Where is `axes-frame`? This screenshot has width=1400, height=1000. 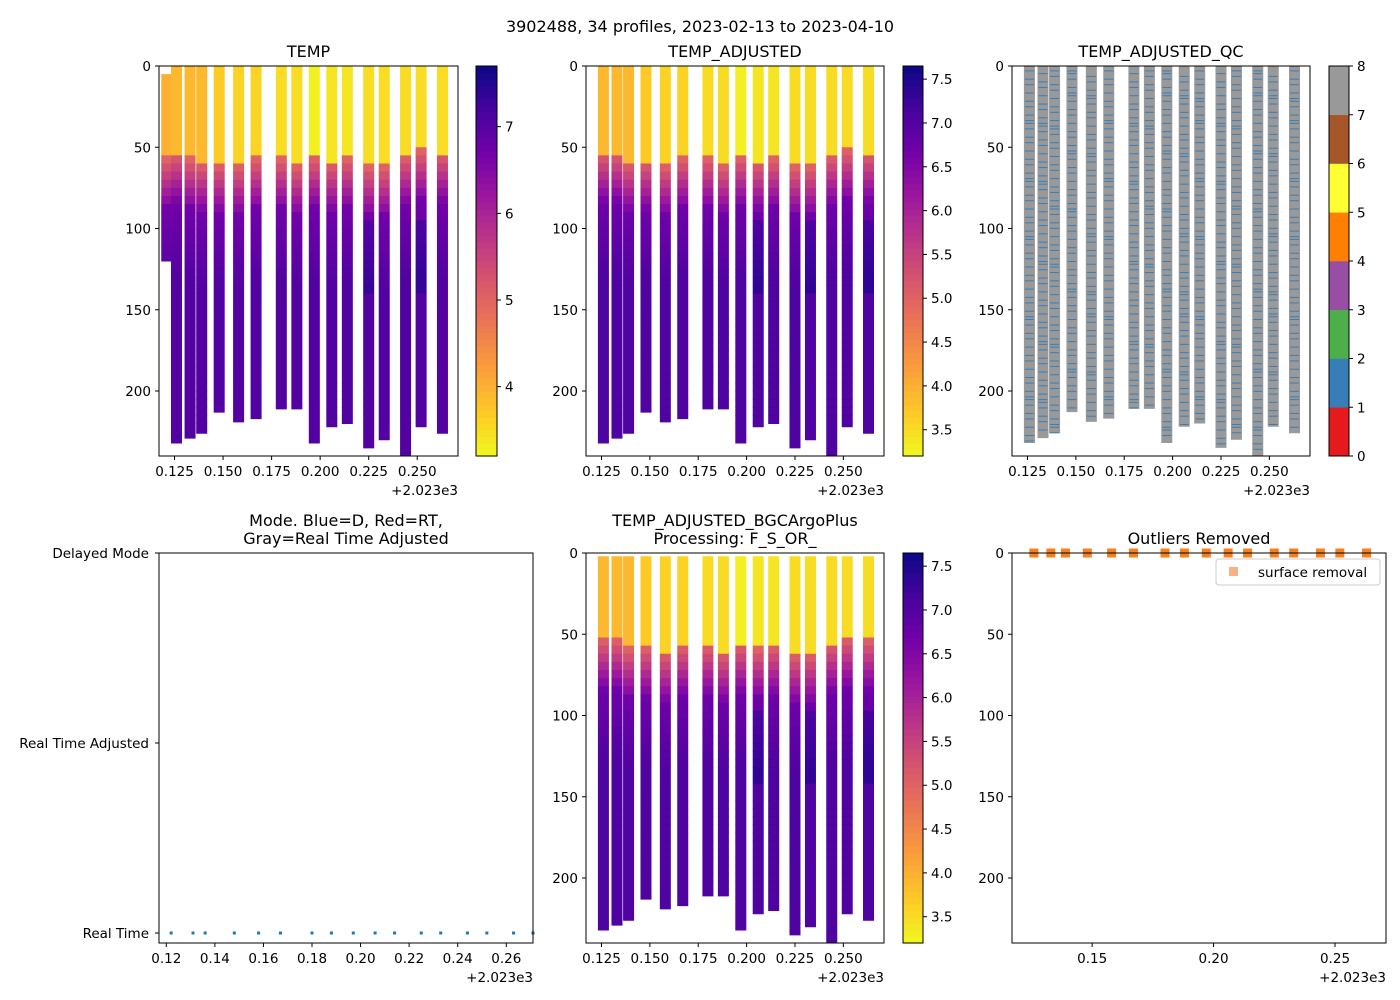
axes-frame is located at coordinates (735, 261).